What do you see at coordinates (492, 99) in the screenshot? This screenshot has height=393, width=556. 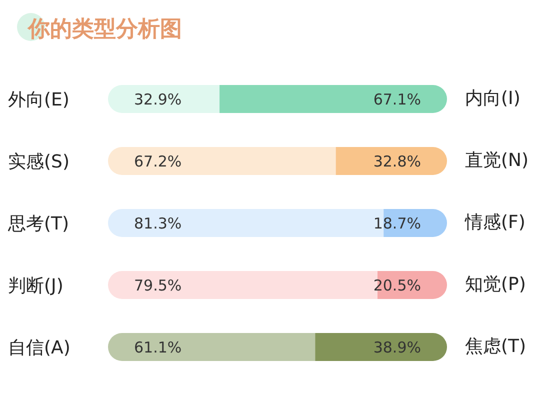 I see `text: 内向(I)` at bounding box center [492, 99].